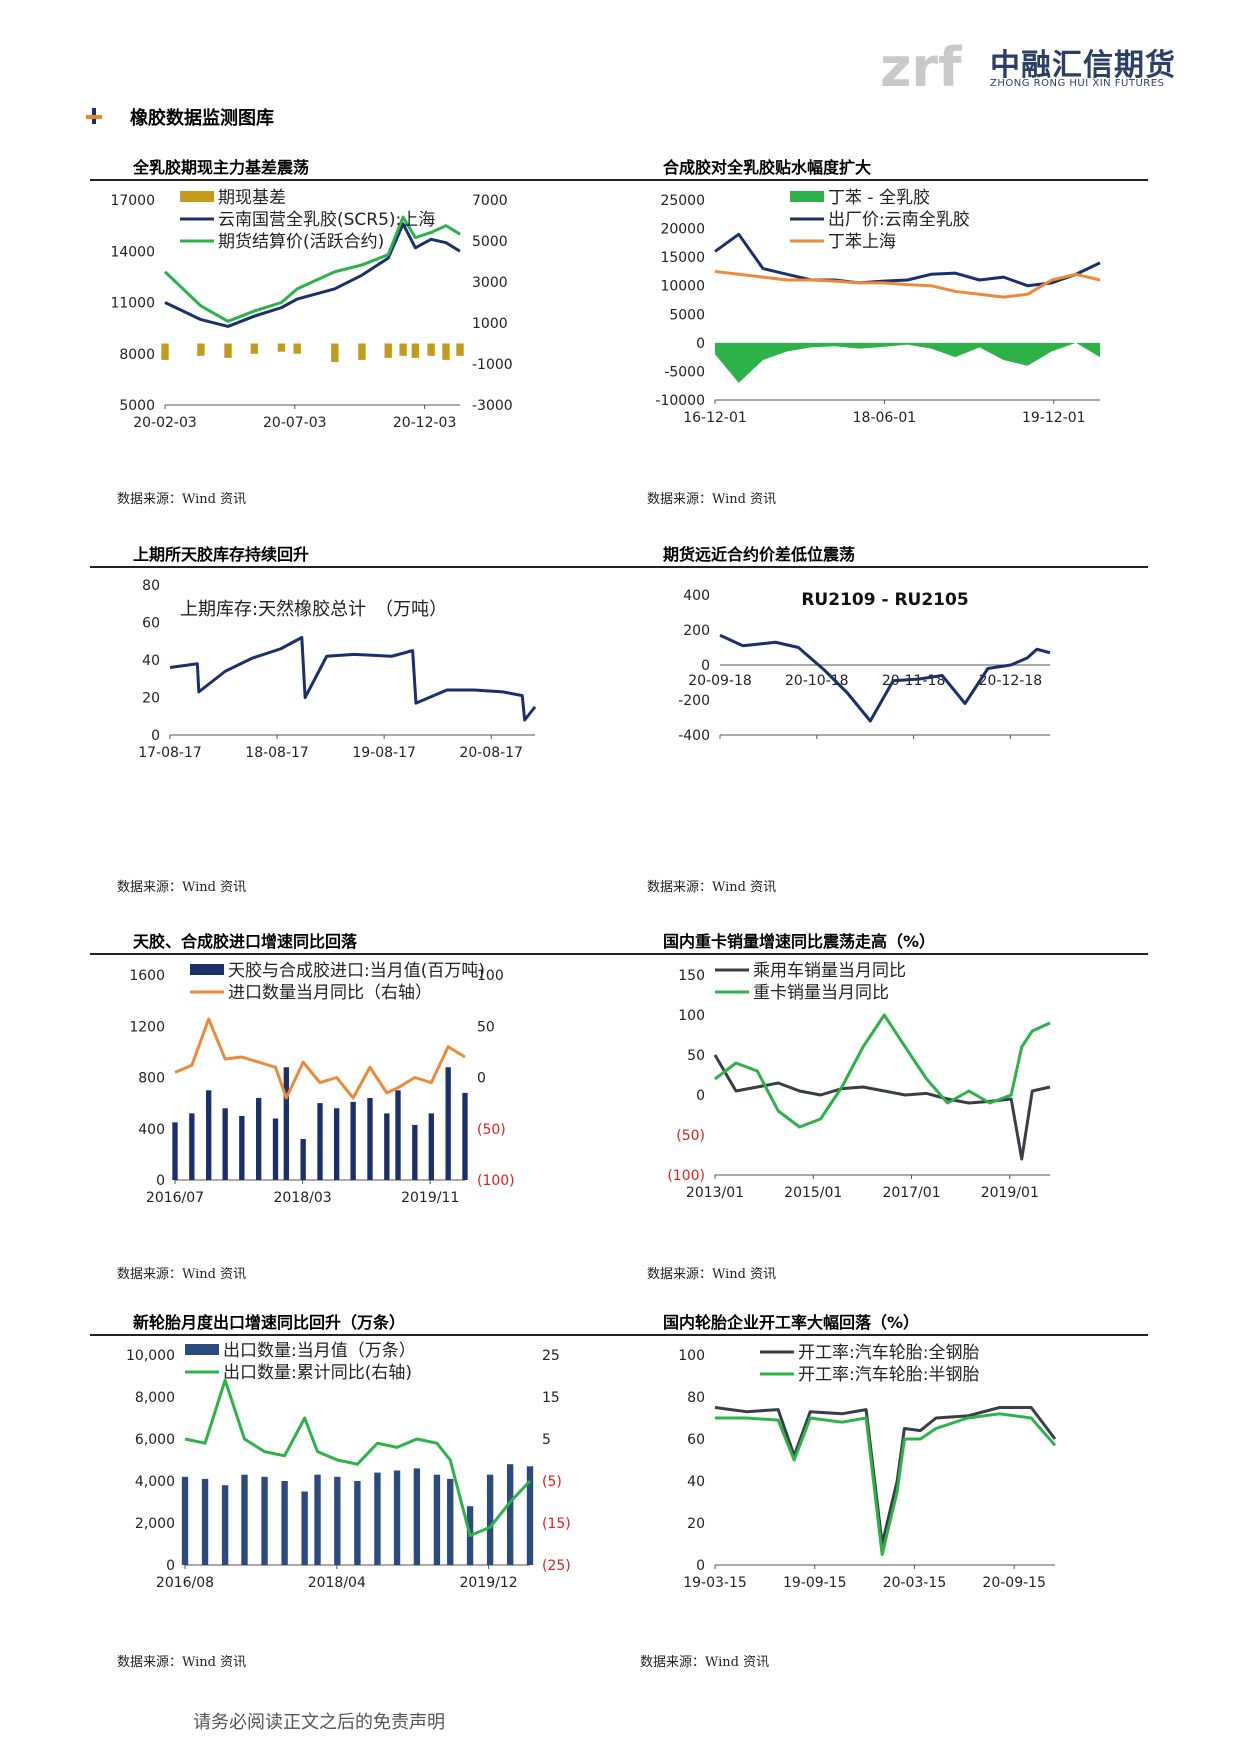 The image size is (1240, 1754). I want to click on y-tick-label: 20000, so click(682, 230).